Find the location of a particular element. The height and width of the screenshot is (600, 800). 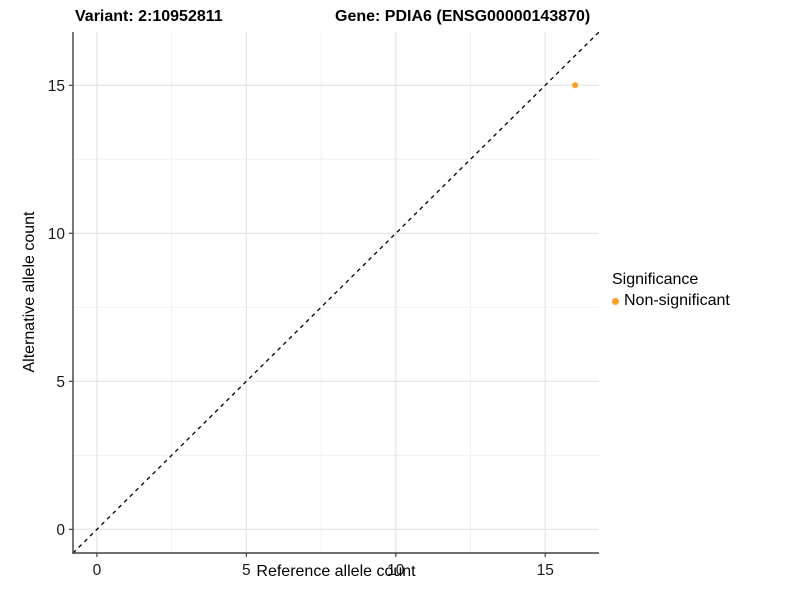

x-tick-label: 10 is located at coordinates (396, 570).